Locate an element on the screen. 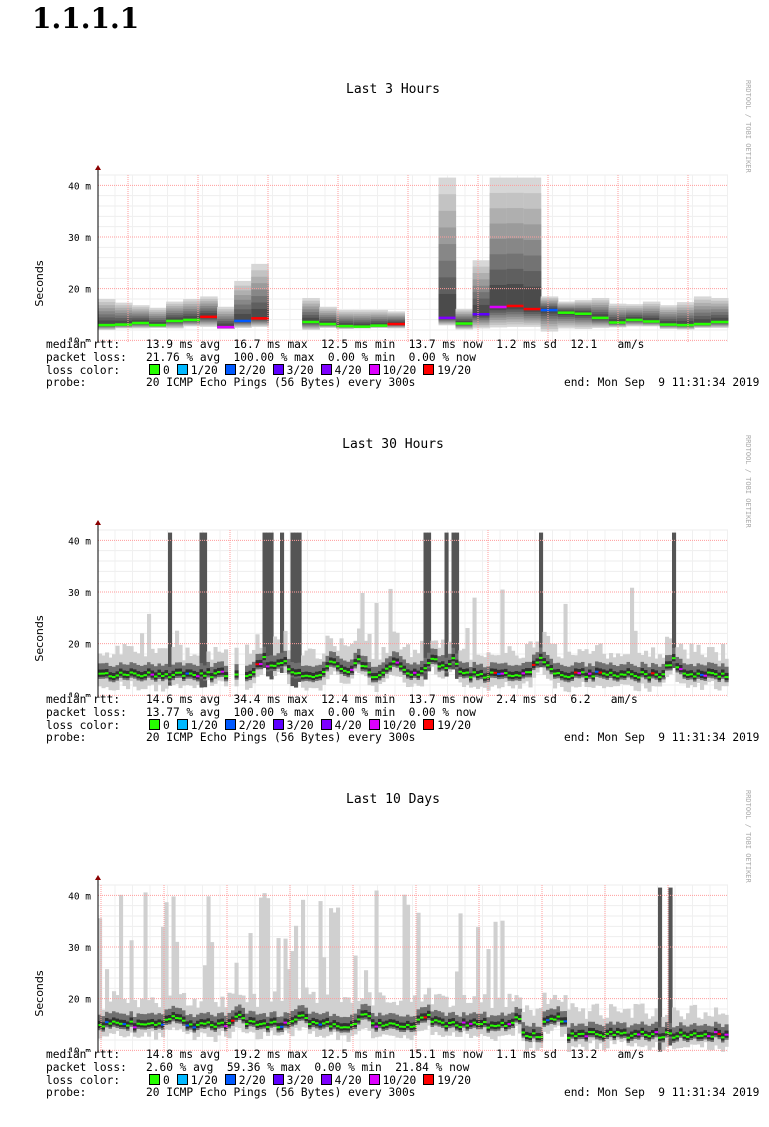 The image size is (769, 1127). chart-title: Last 30 Hours is located at coordinates (393, 444).